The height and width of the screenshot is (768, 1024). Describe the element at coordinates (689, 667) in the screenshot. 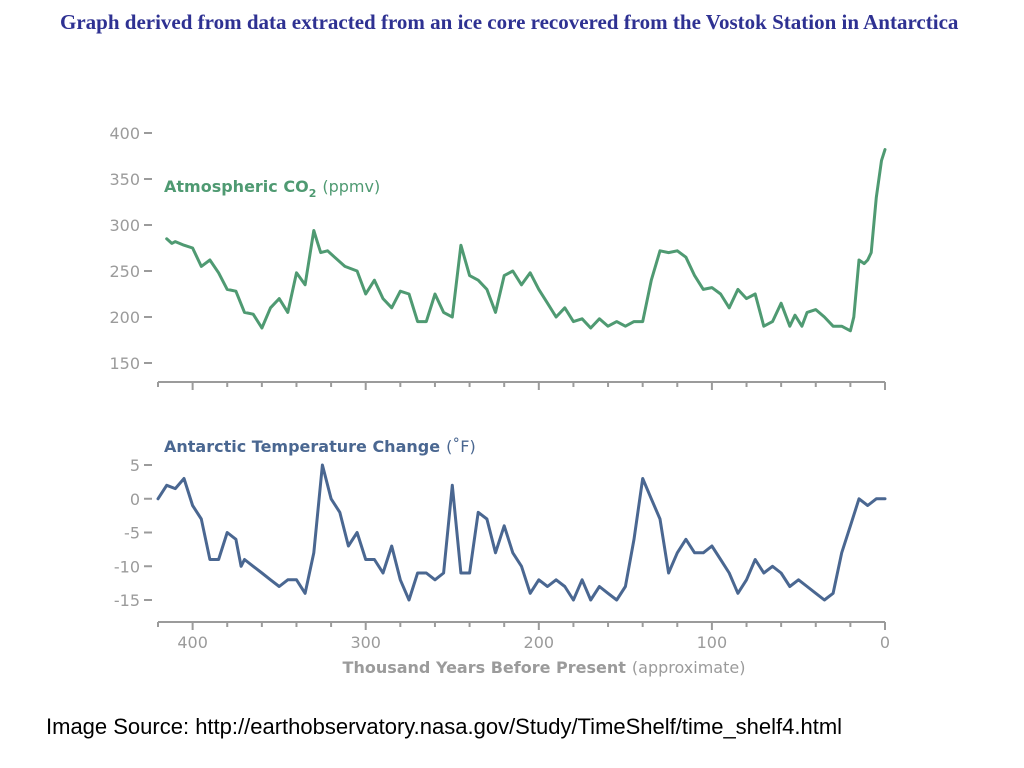

I see `x-axis-title-qualifier: (approximate)` at that location.